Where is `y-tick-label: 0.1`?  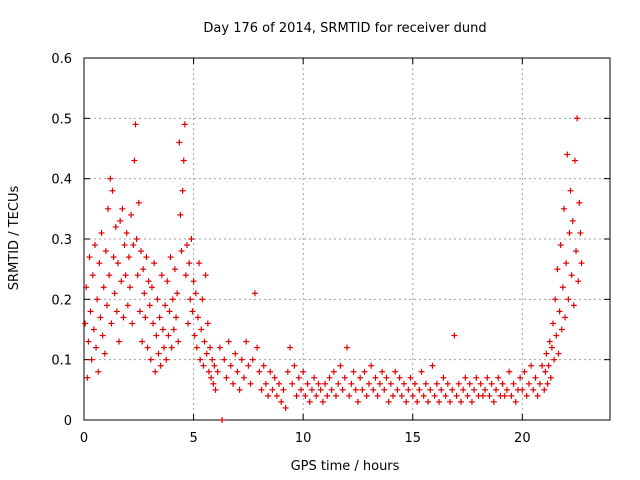
y-tick-label: 0.1 is located at coordinates (61, 361).